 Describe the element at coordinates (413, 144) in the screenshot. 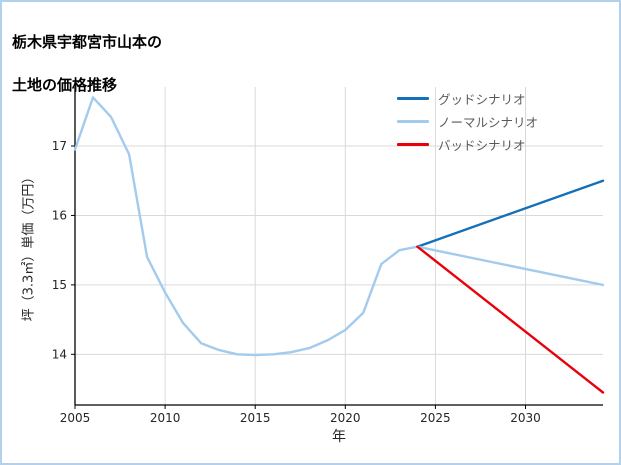

I see `bad-scenario-line-swatch` at that location.